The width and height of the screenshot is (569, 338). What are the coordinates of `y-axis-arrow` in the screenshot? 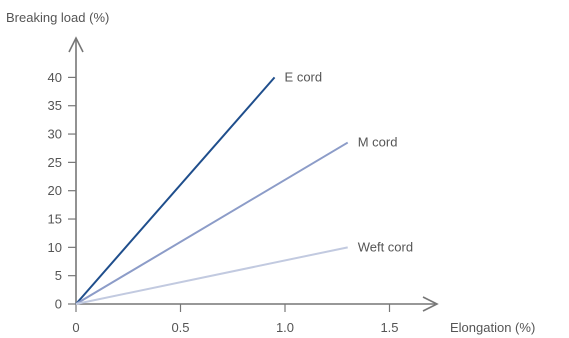 It's located at (76, 44).